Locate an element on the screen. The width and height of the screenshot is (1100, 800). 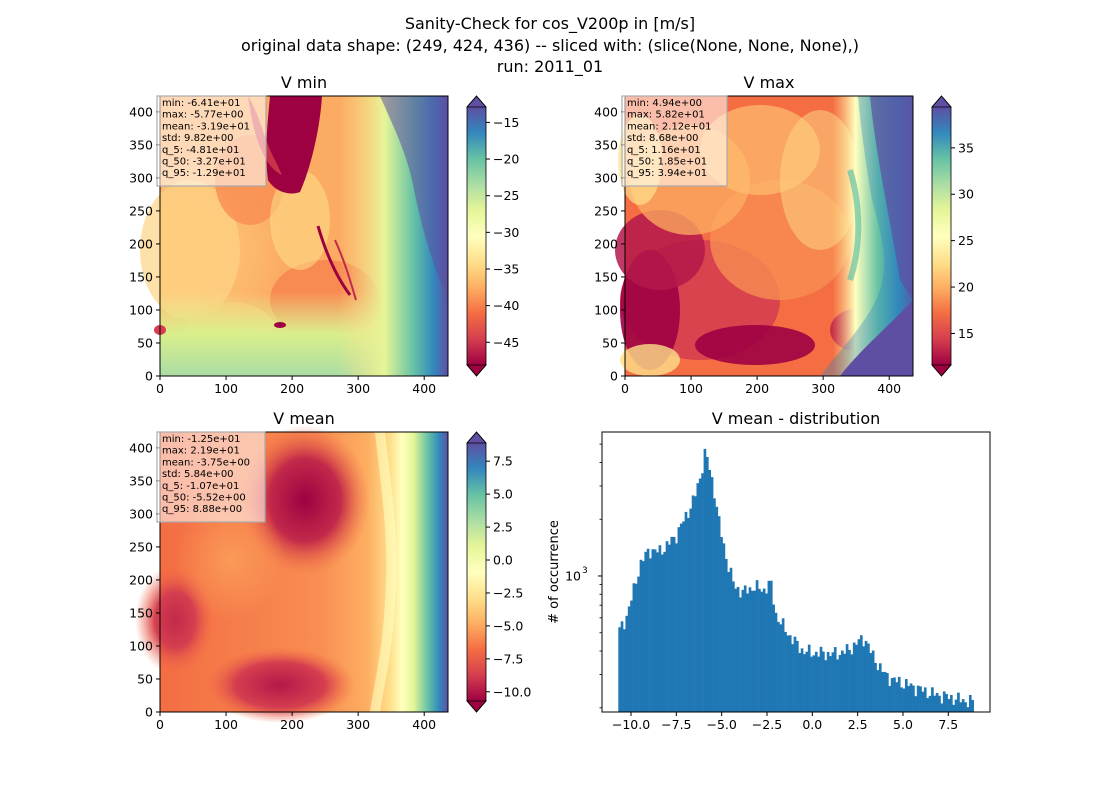
colorbar-tick-label: 0.0 is located at coordinates (503, 560).